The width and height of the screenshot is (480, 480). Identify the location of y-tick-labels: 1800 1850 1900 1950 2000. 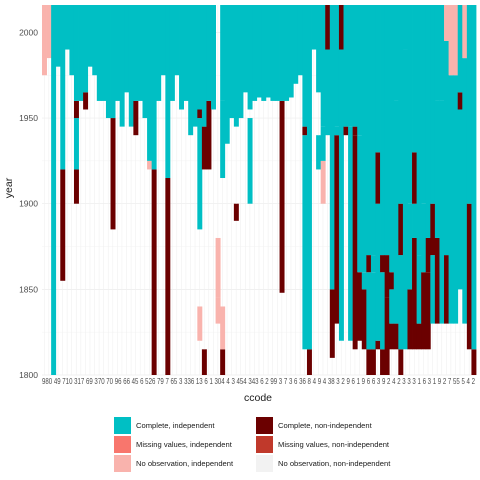
(28, 203).